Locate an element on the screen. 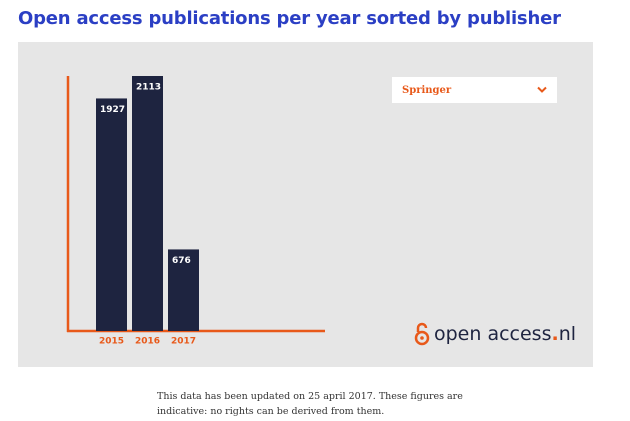  x-tick-label: 2017 is located at coordinates (183, 342).